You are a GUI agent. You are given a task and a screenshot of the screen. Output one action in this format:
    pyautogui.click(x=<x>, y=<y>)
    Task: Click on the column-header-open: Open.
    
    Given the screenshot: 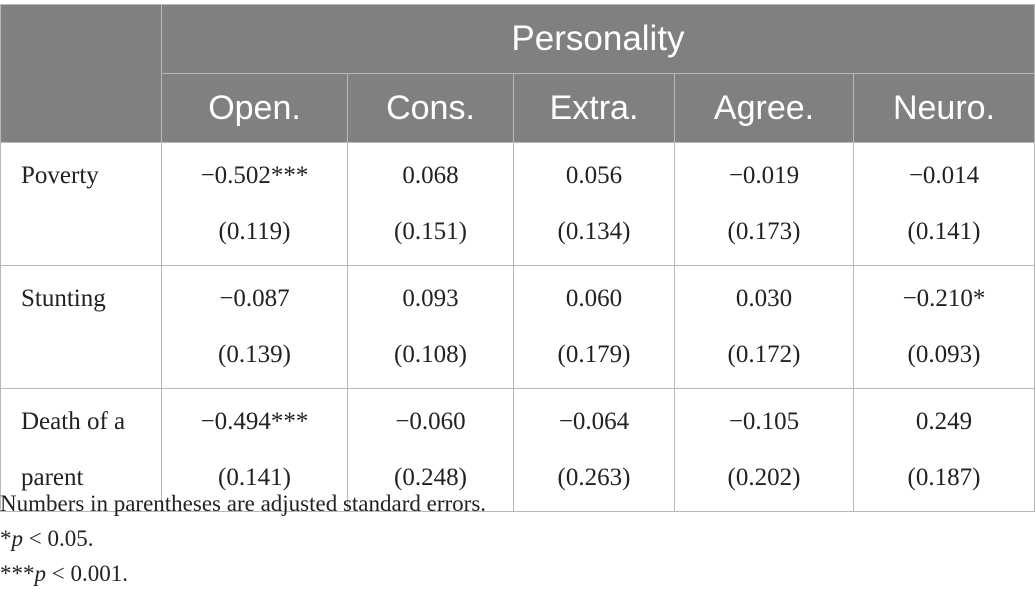 What is the action you would take?
    pyautogui.click(x=254, y=108)
    